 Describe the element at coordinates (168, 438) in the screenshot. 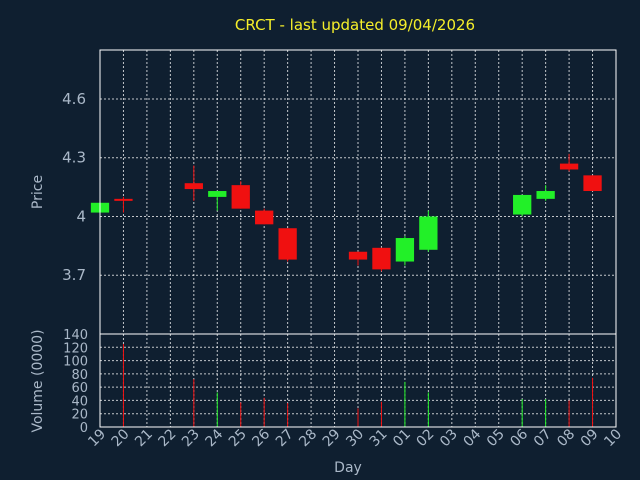

I see `x-tick-label: 22` at that location.